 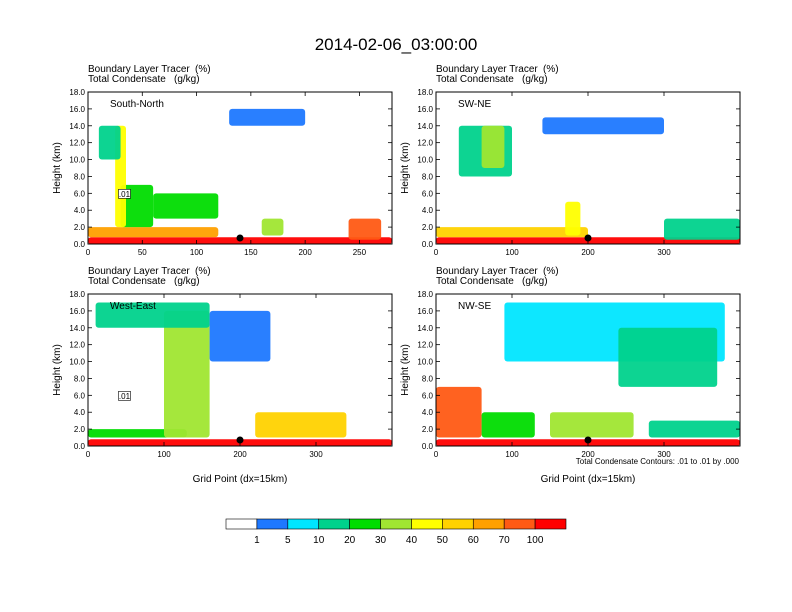 What do you see at coordinates (350, 540) in the screenshot?
I see `colorbar-level-label: 20` at bounding box center [350, 540].